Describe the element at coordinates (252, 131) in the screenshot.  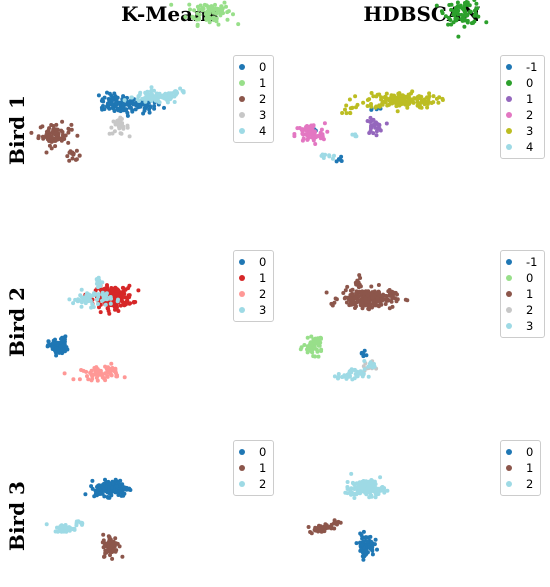
I see `legend-item-4: 4` at that location.